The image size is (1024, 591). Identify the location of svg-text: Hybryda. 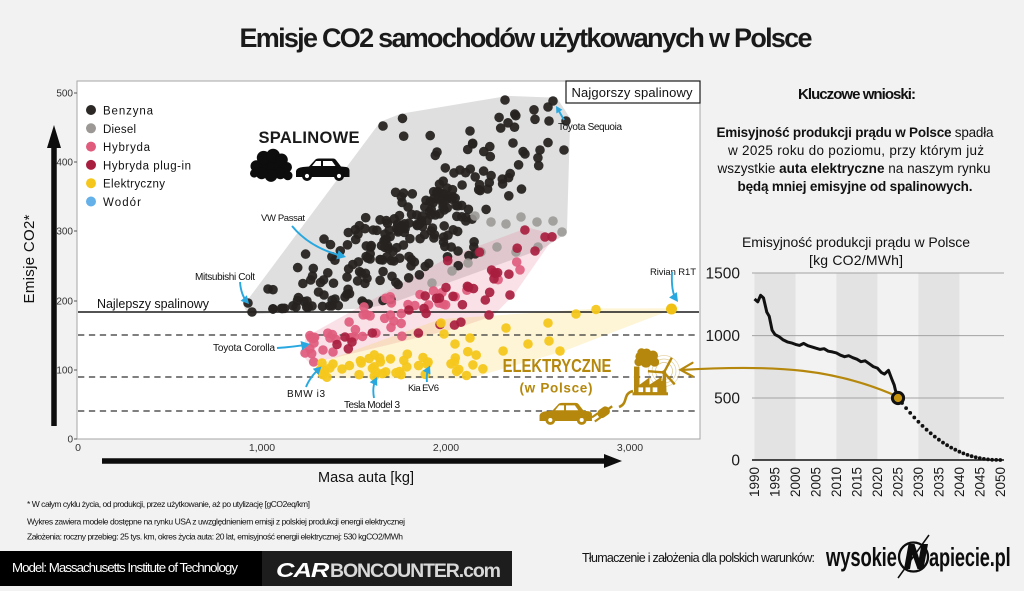
(127, 148).